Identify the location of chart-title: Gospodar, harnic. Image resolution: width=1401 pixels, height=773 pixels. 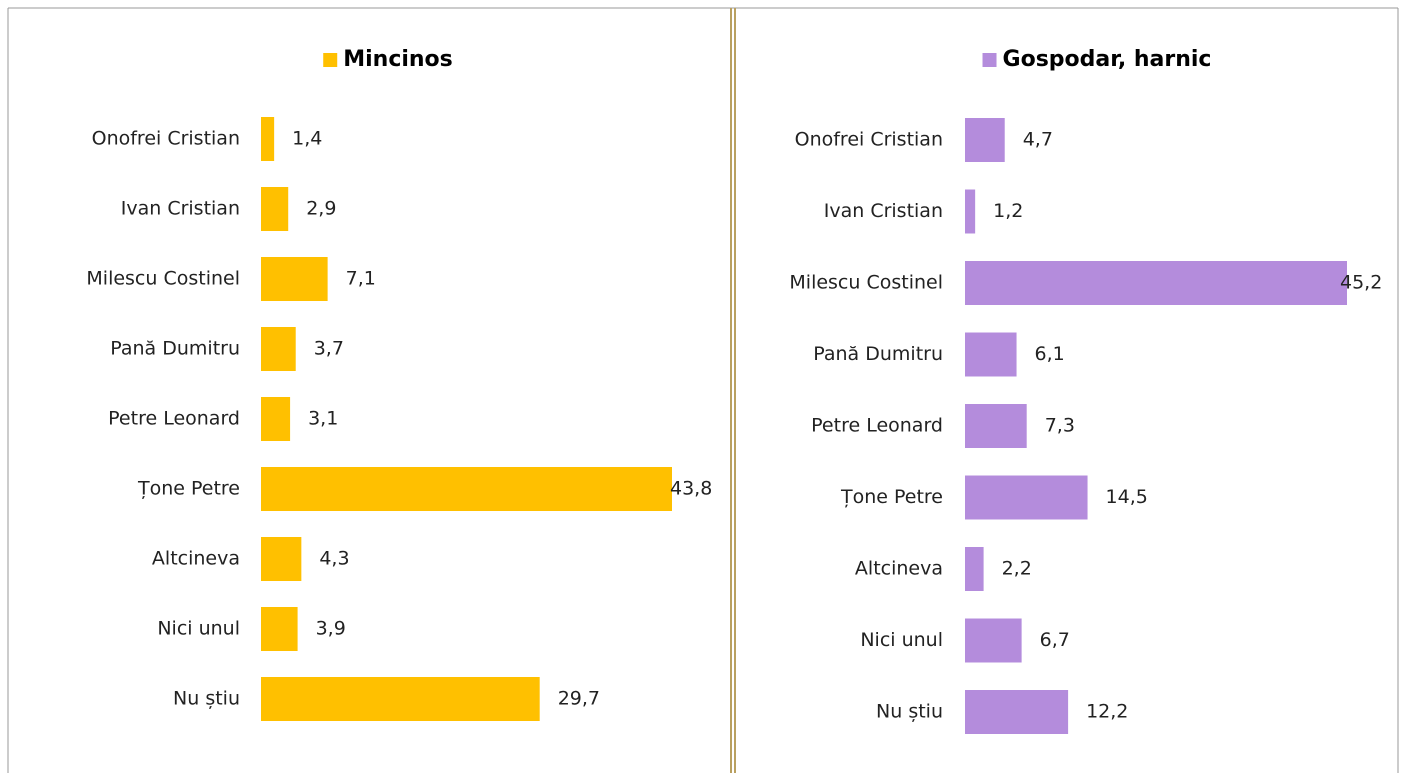
(1107, 59).